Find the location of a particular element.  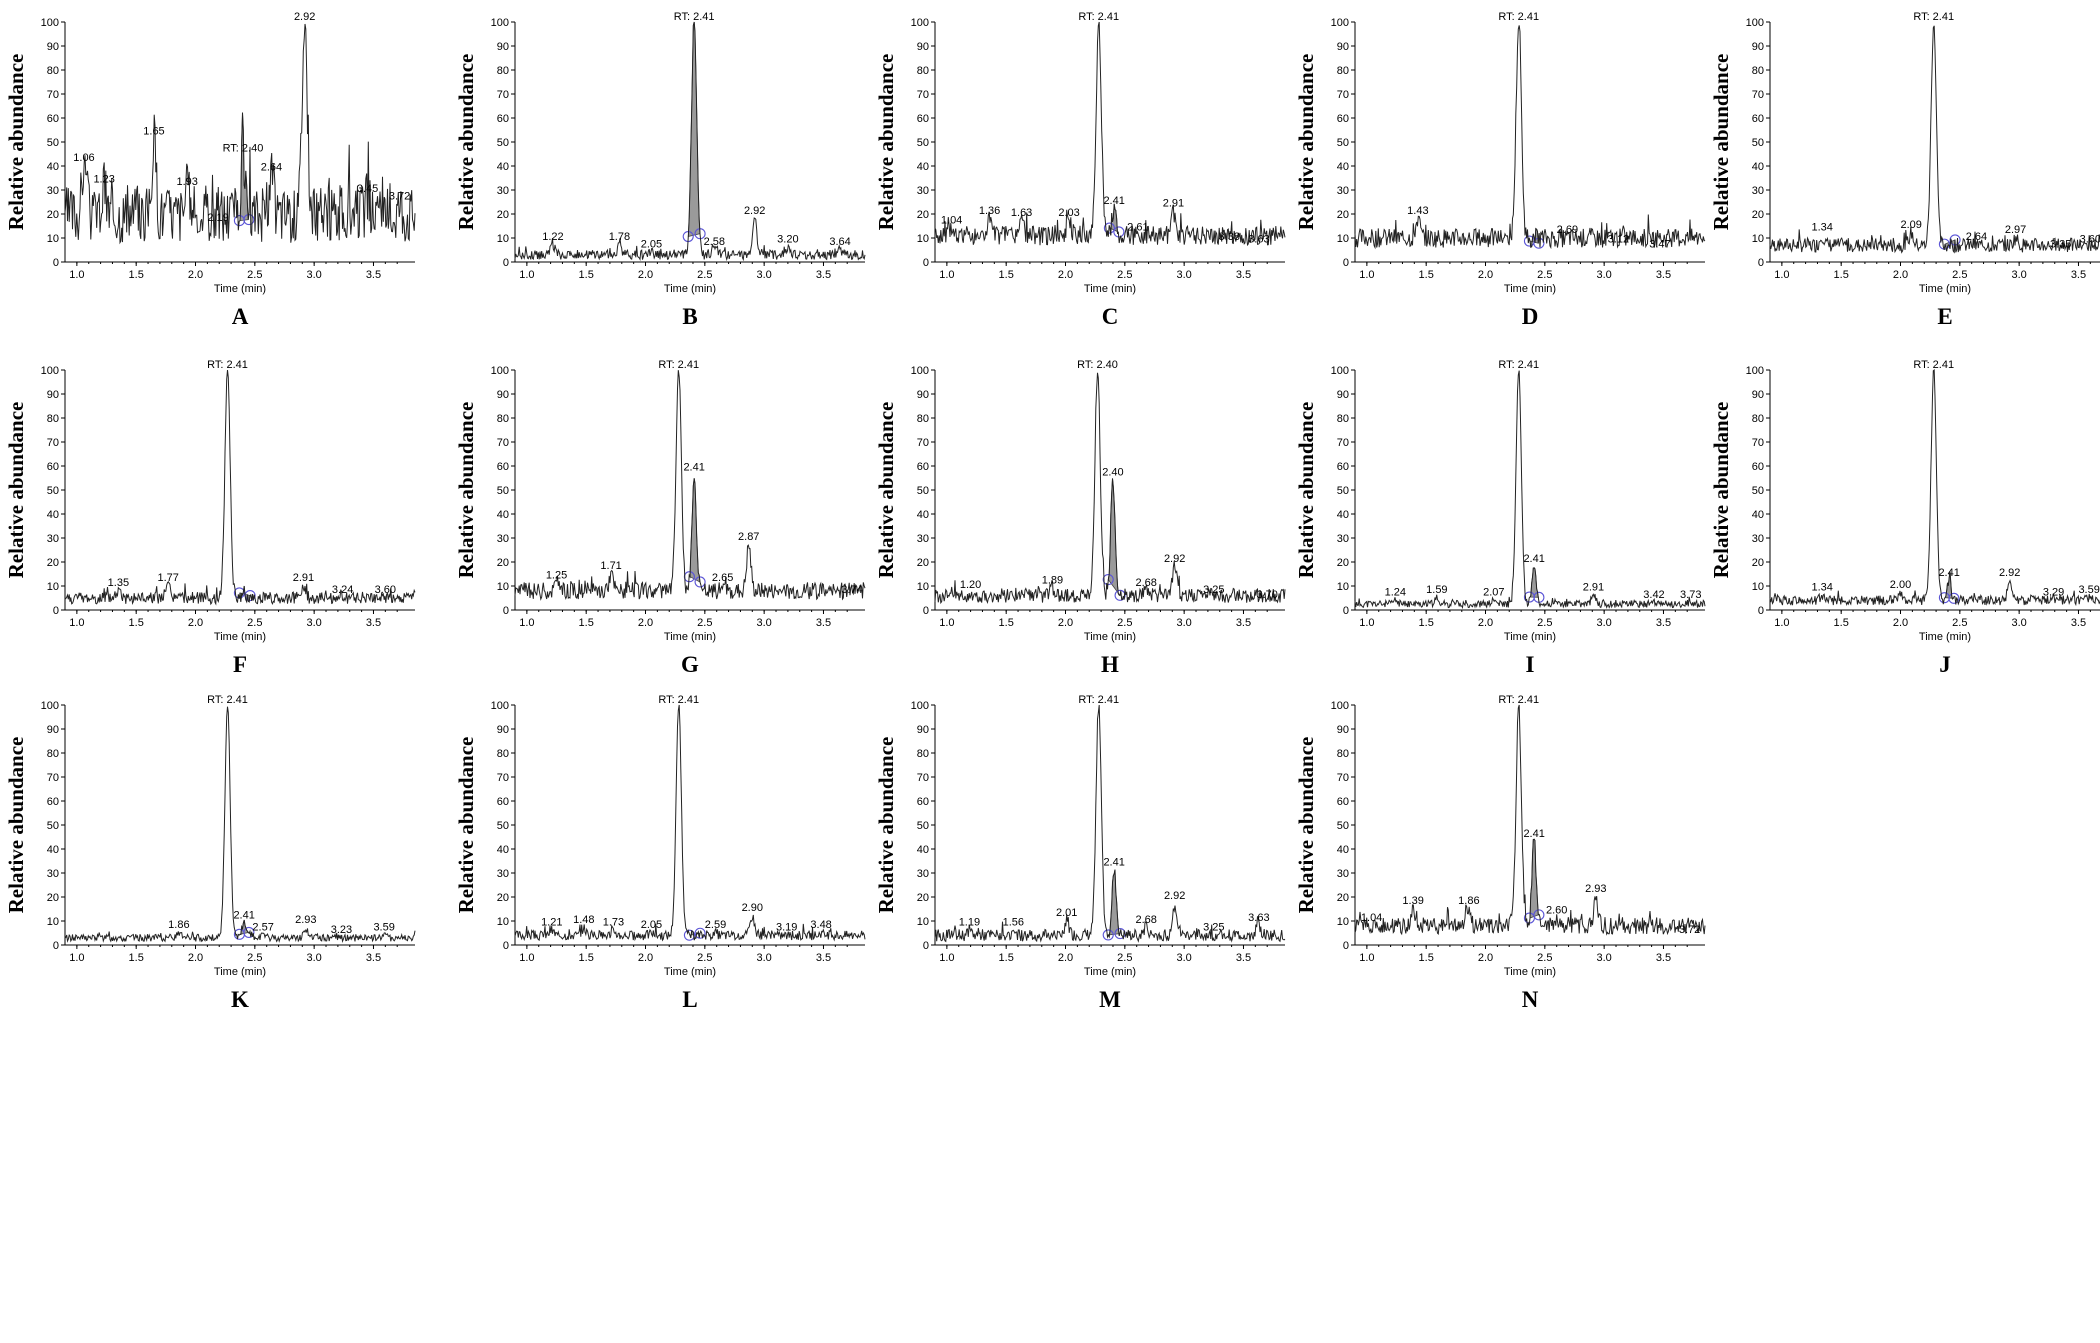

peak-label: 2.09 is located at coordinates (1910, 225).